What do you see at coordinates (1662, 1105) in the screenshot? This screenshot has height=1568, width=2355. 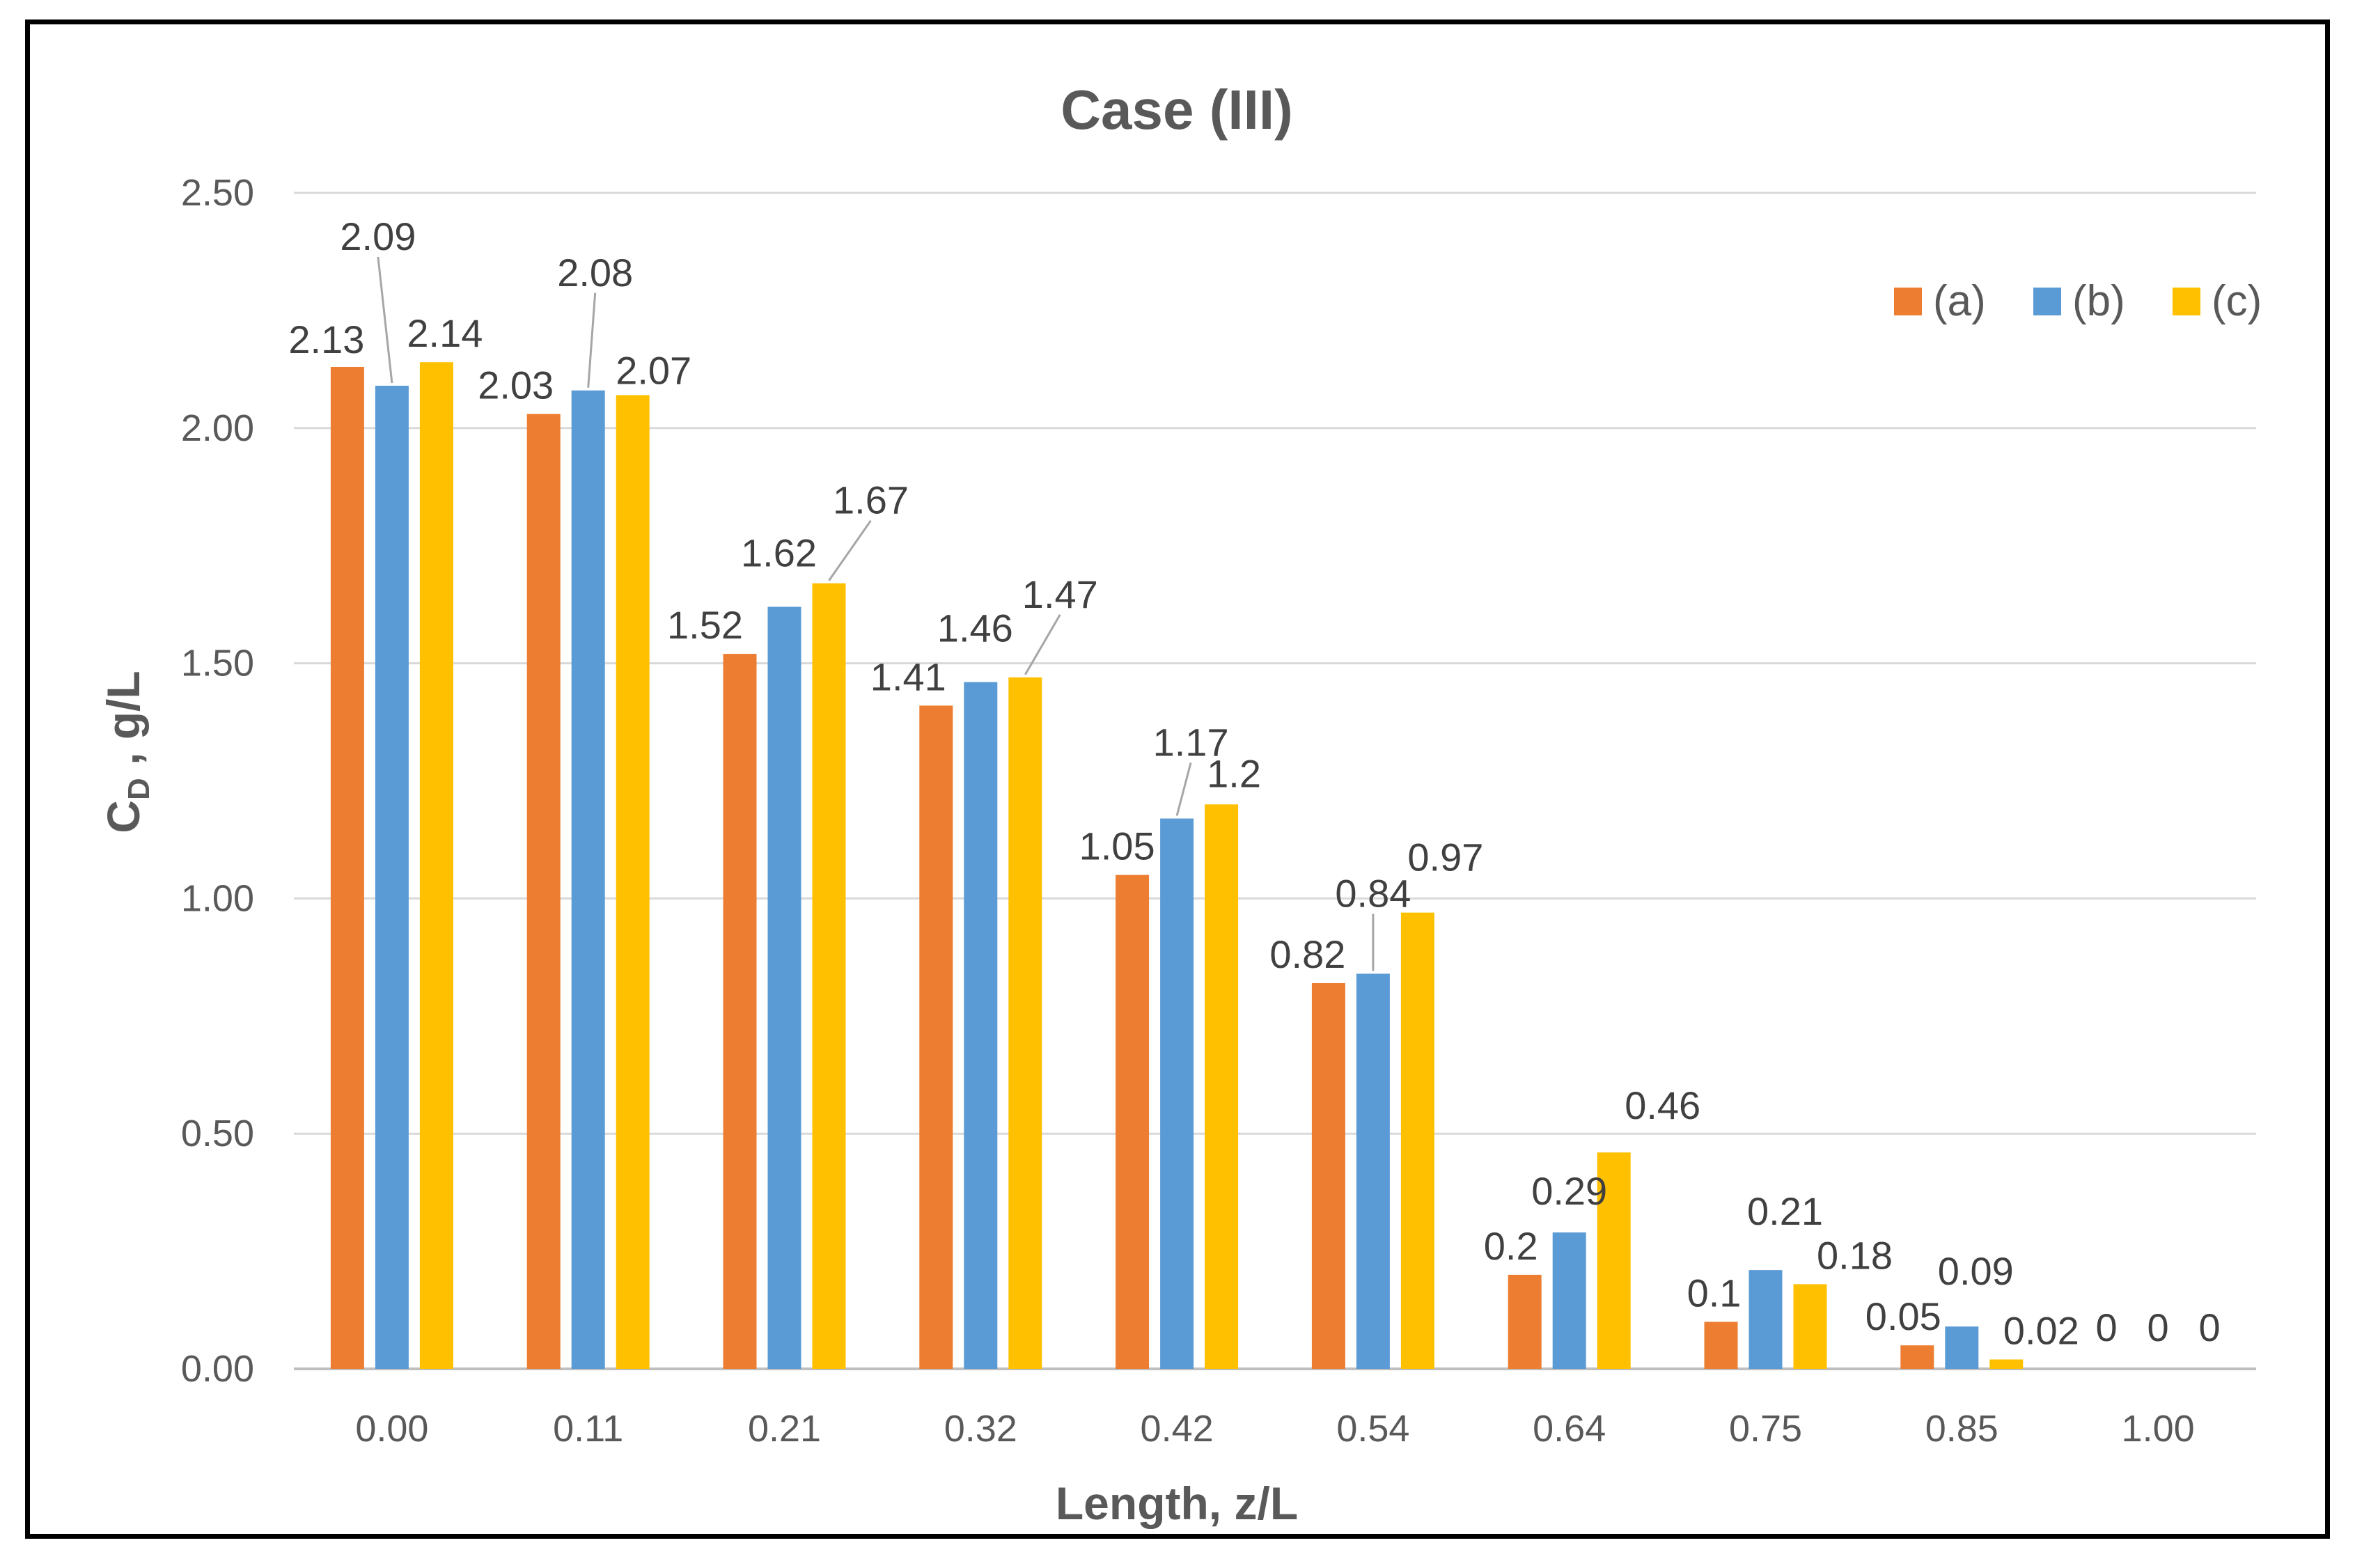 I see `data-label: 0.46` at bounding box center [1662, 1105].